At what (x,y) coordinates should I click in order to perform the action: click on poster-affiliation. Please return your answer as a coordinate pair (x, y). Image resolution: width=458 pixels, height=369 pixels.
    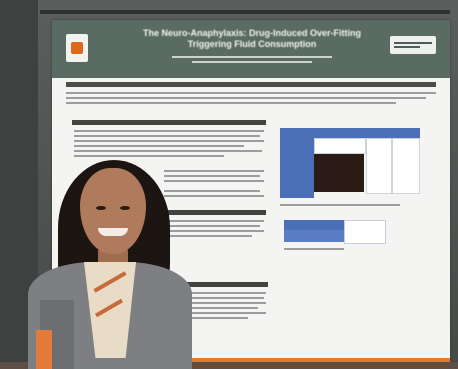
    Looking at the image, I should click on (252, 62).